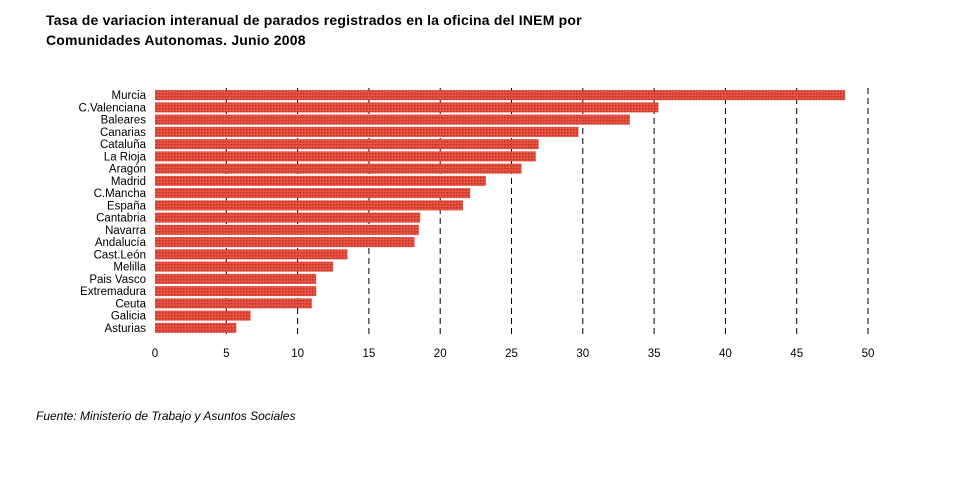 The width and height of the screenshot is (971, 501). I want to click on bar-Andalucía, so click(285, 242).